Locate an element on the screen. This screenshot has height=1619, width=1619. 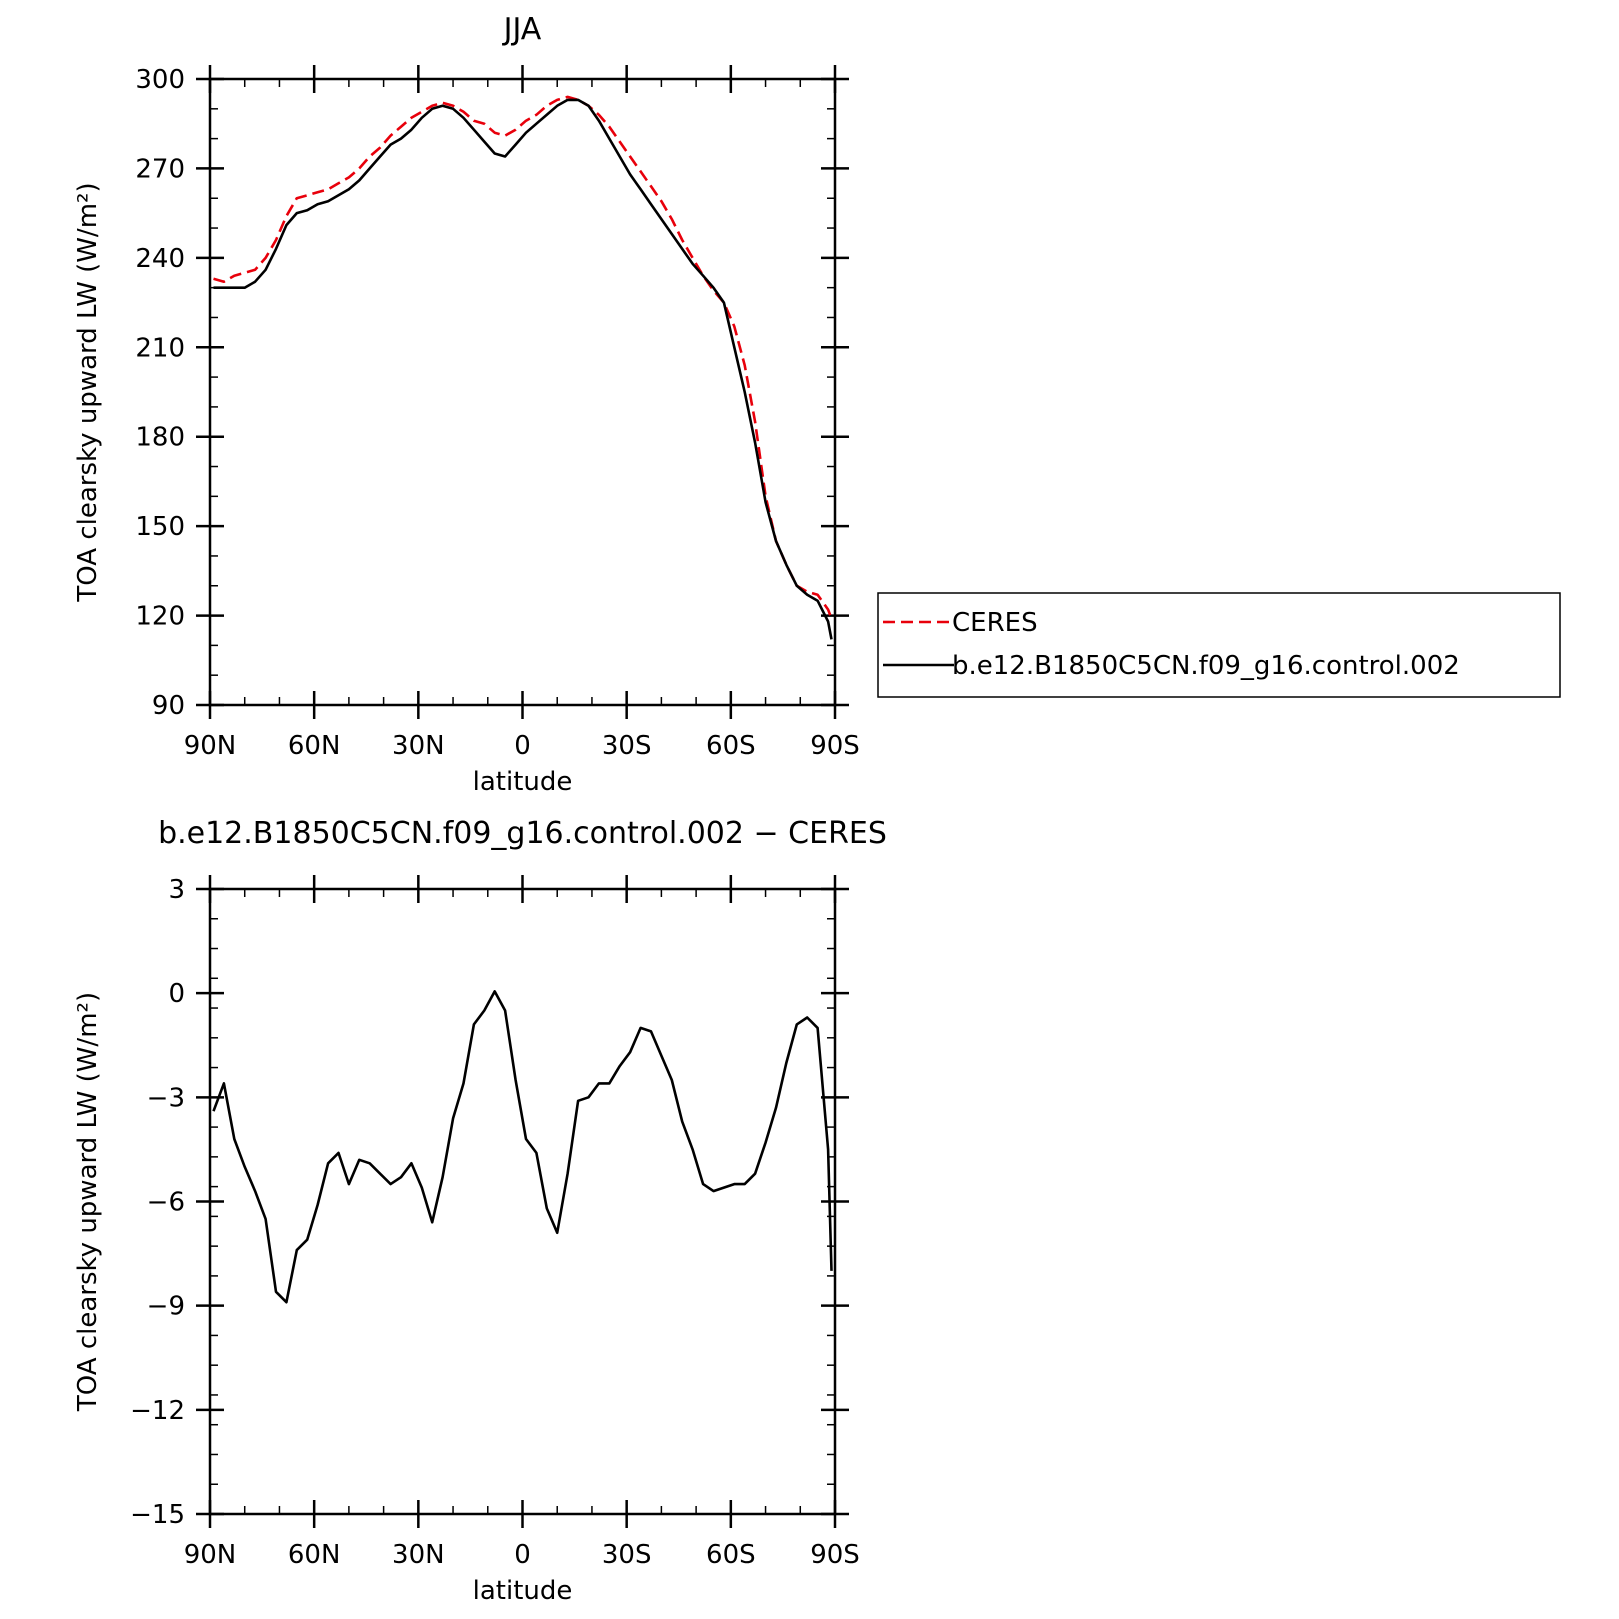
y-tick-label: −15 is located at coordinates (157, 1515).